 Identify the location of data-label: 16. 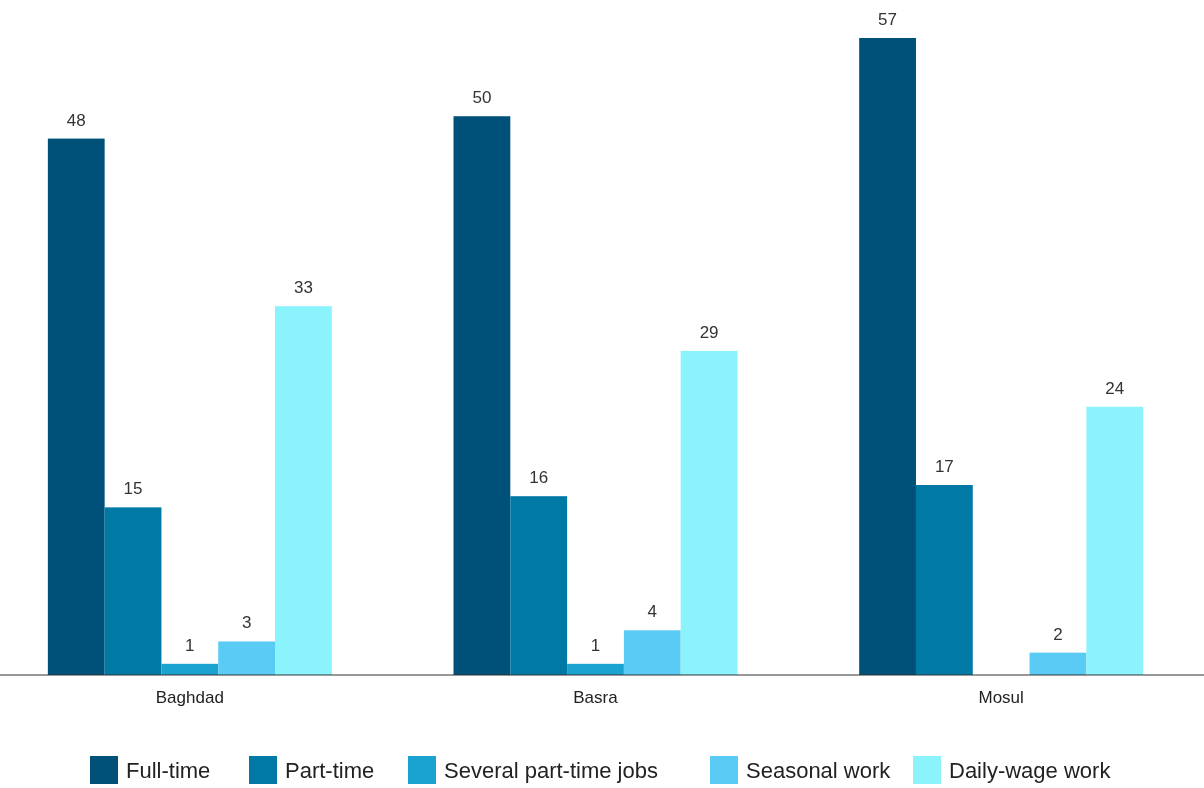
(539, 478).